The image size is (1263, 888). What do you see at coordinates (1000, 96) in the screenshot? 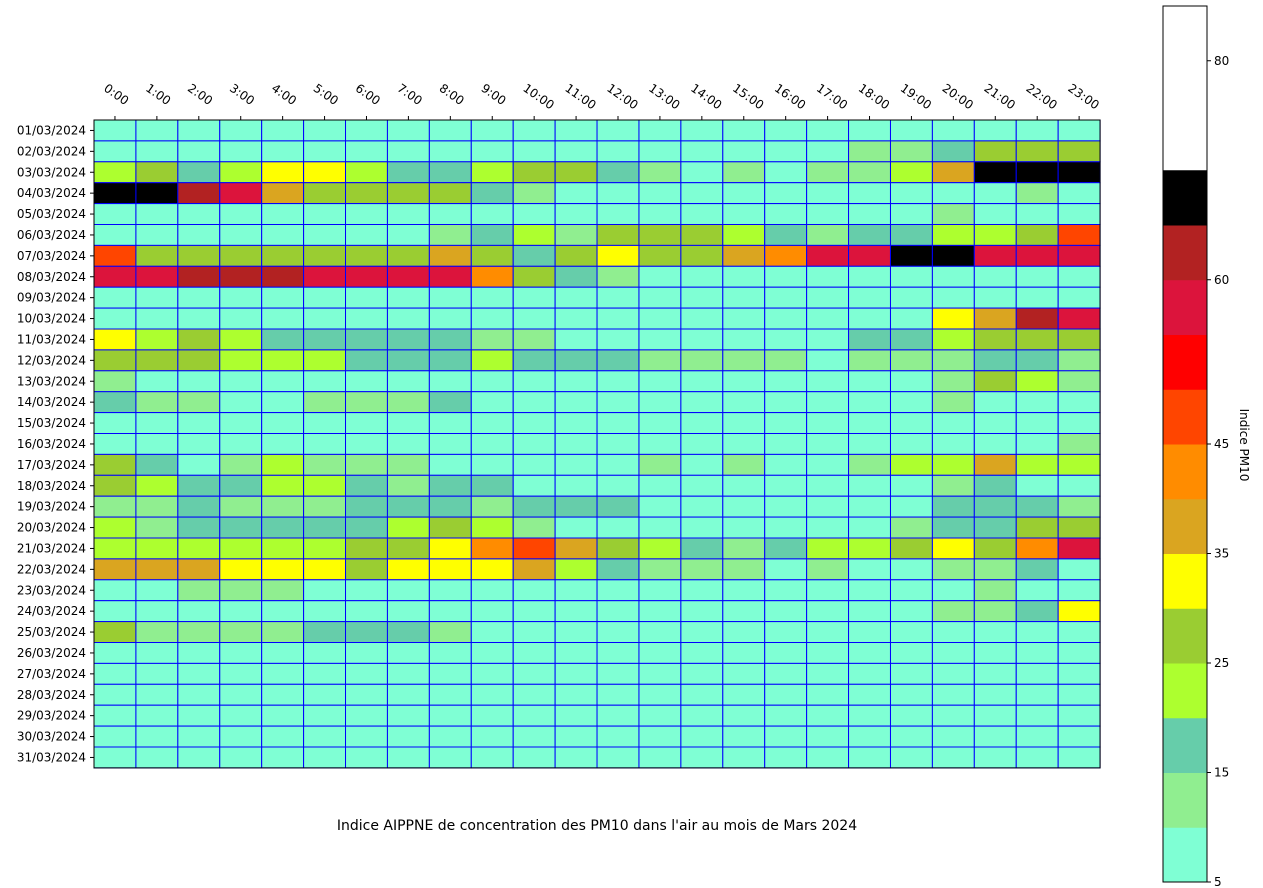
I see `x-tick-label: 21:00` at bounding box center [1000, 96].